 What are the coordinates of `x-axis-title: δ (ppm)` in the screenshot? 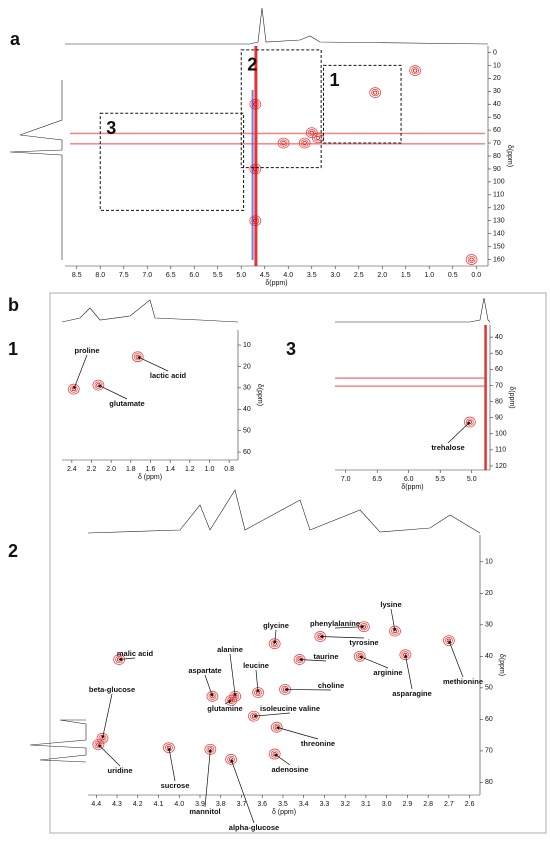 It's located at (150, 477).